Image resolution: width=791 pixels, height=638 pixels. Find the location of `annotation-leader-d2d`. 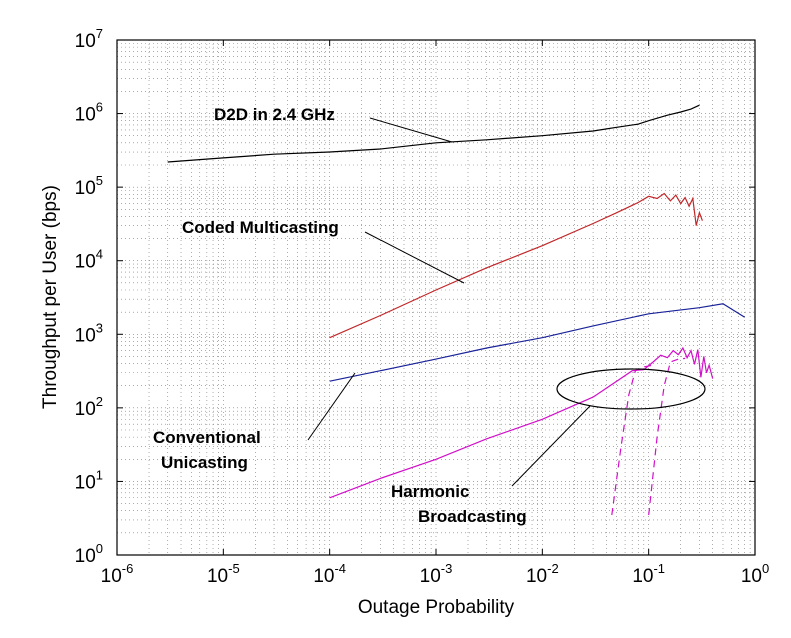

annotation-leader-d2d is located at coordinates (411, 130).